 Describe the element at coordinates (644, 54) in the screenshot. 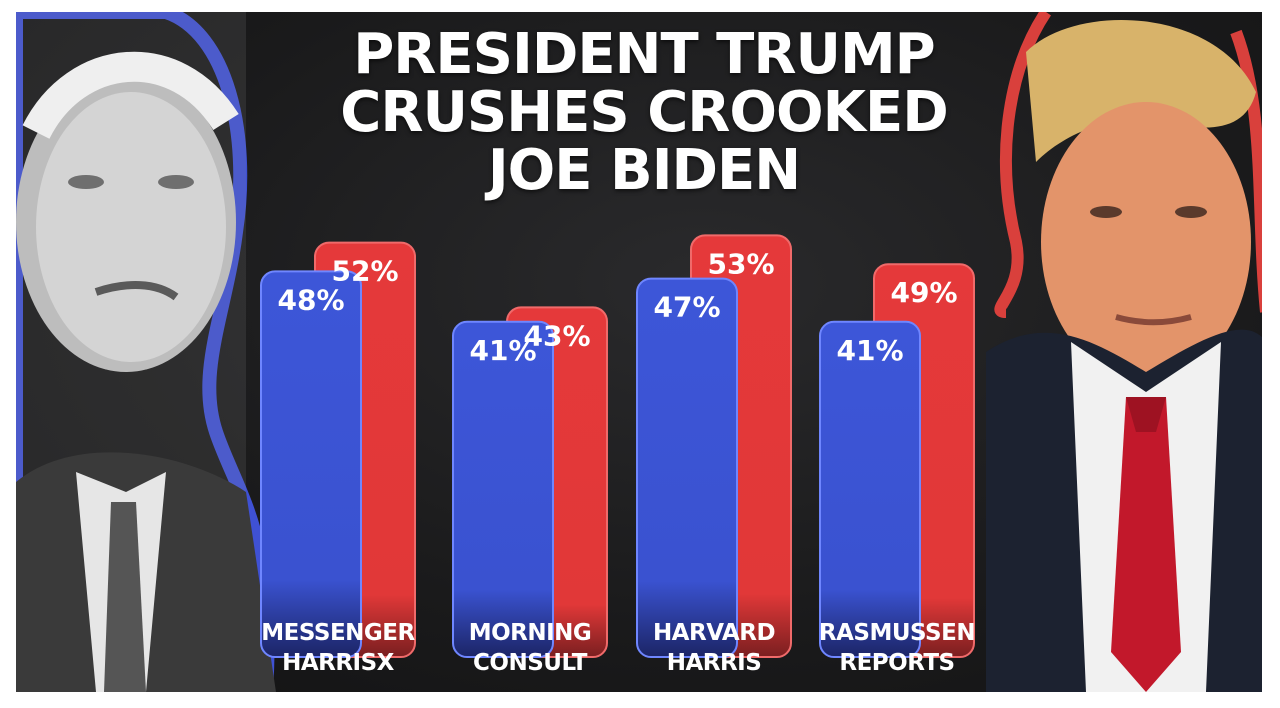

I see `title-line-1: PRESIDENT TRUMP` at that location.